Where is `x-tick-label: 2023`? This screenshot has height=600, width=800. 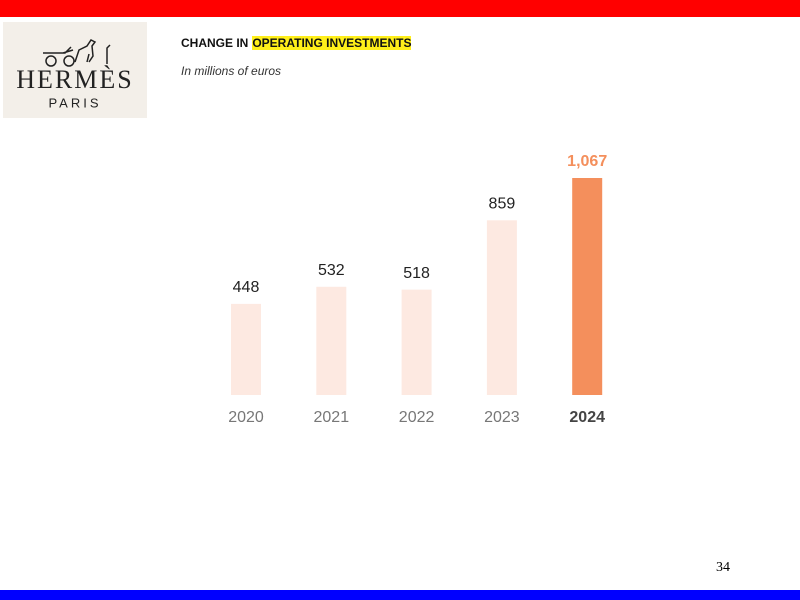 x-tick-label: 2023 is located at coordinates (502, 417).